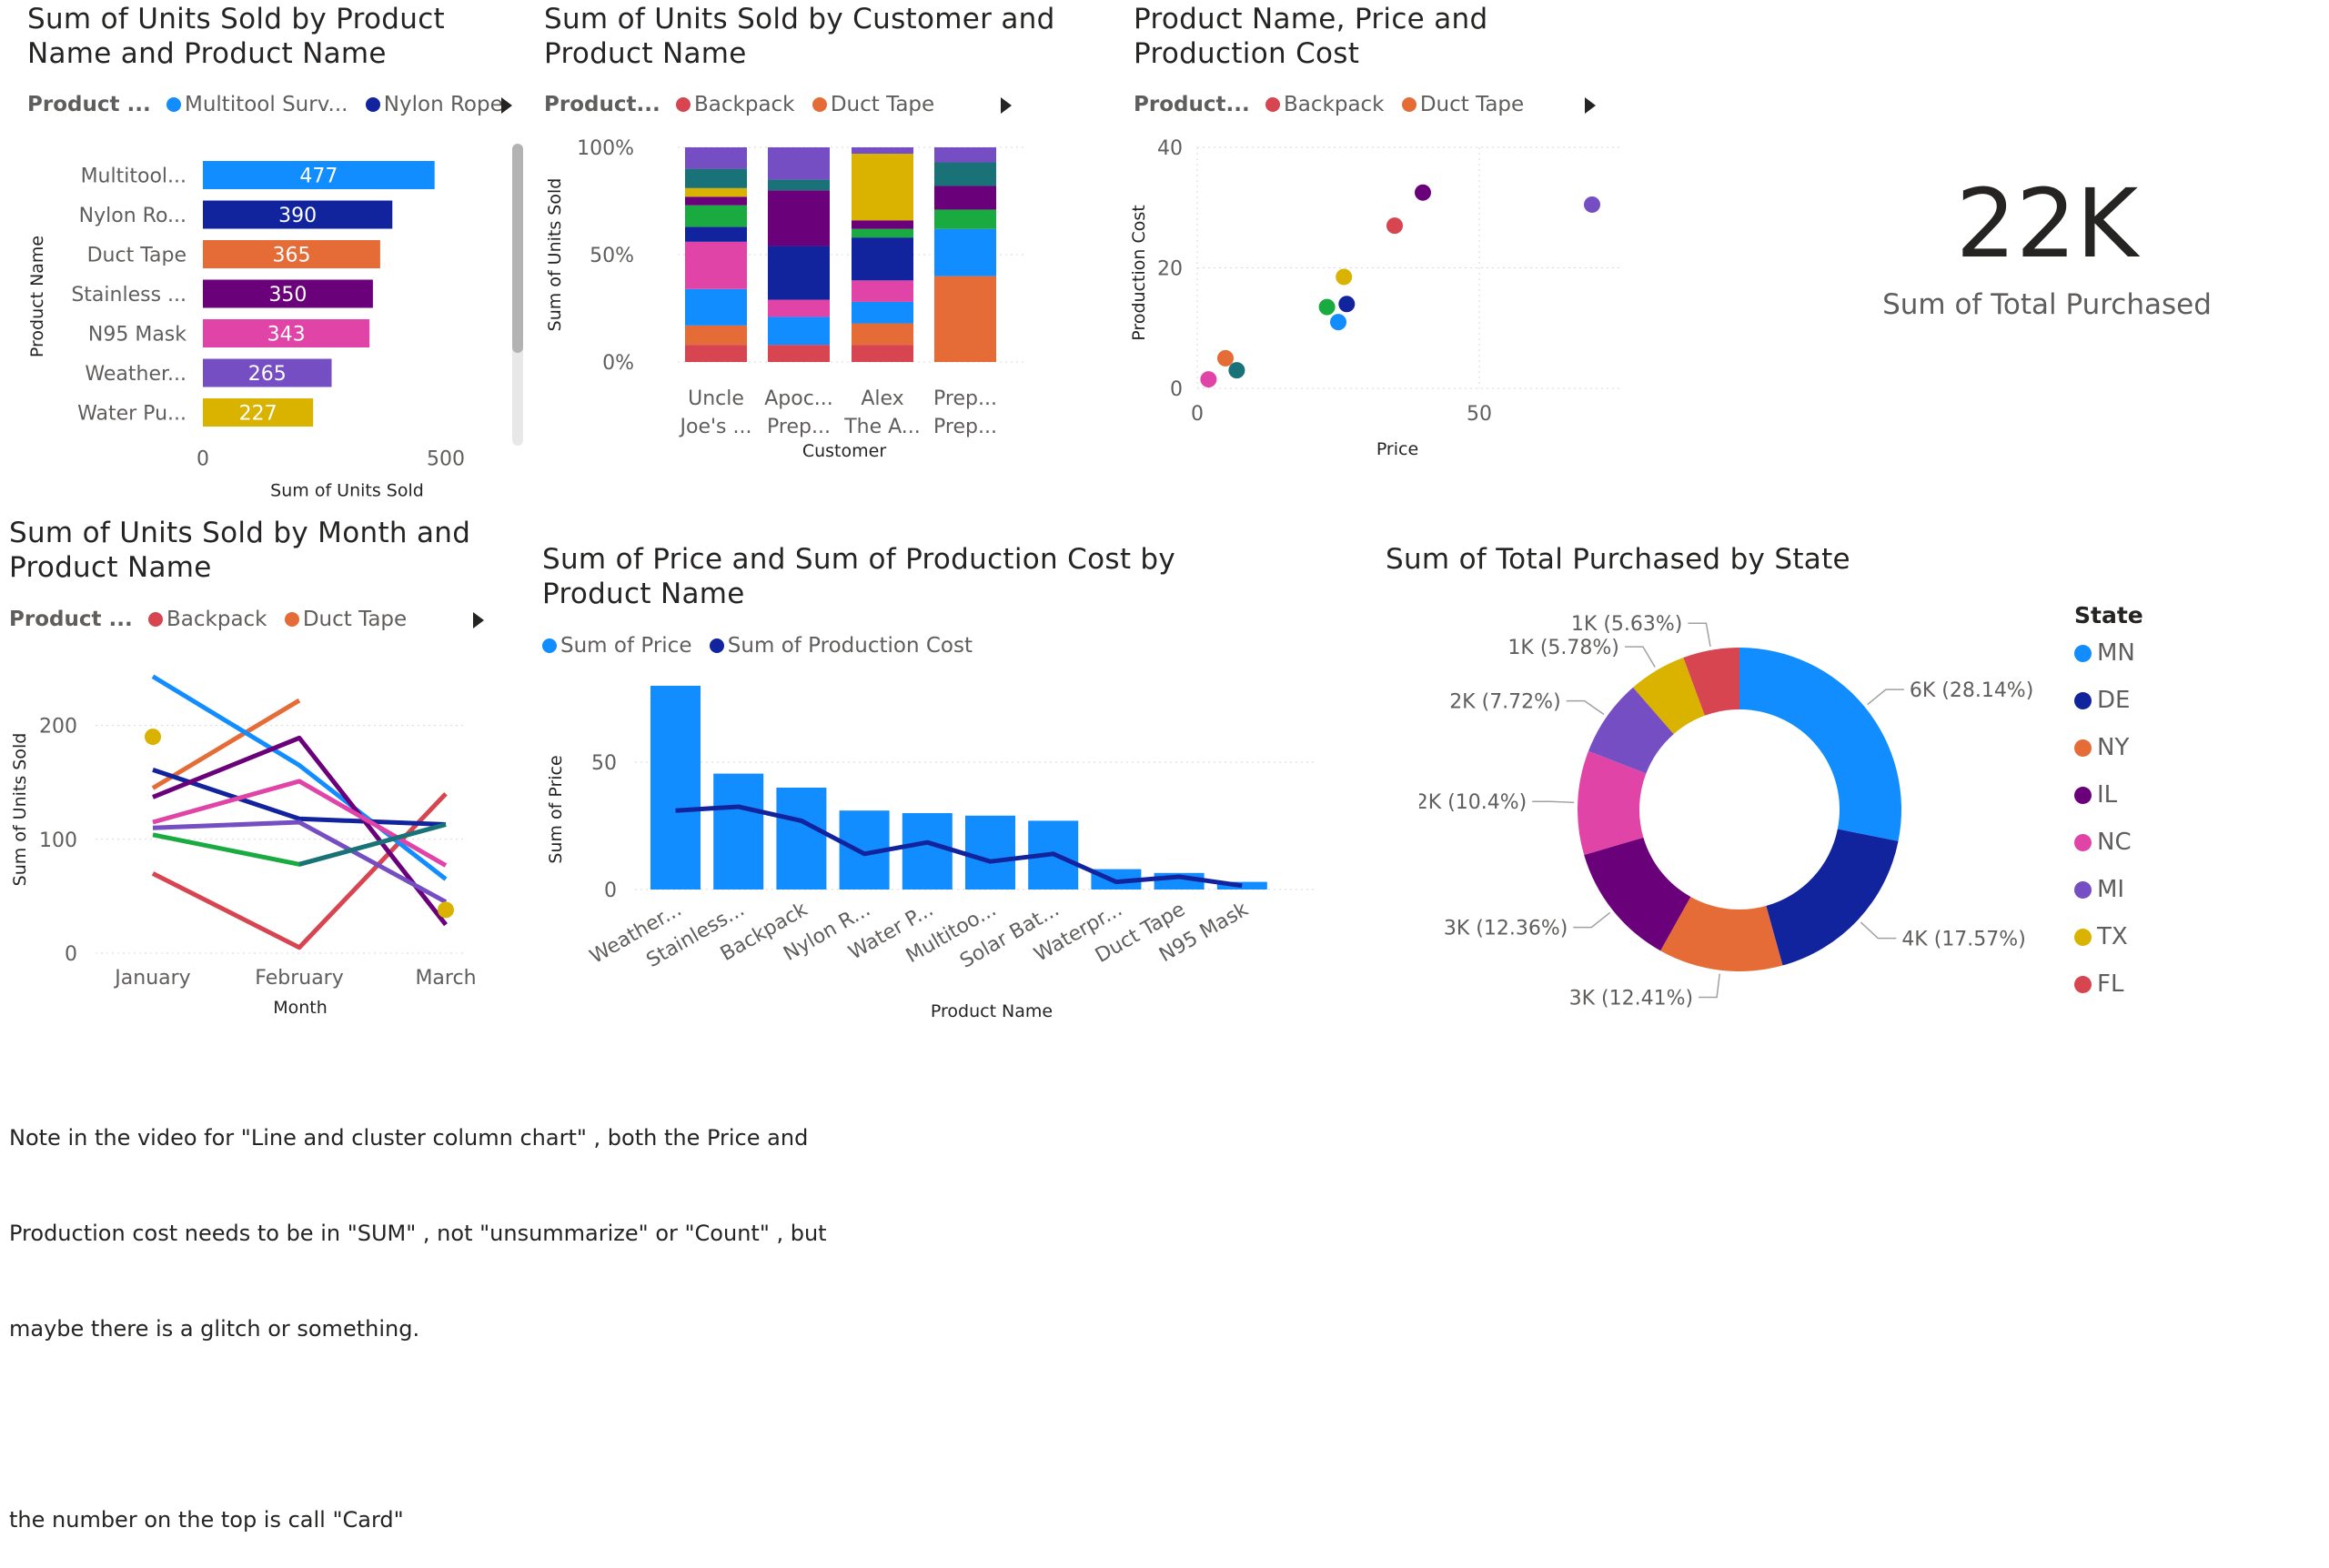 Image resolution: width=2329 pixels, height=1568 pixels. I want to click on state-legend-item-de: DE, so click(2108, 710).